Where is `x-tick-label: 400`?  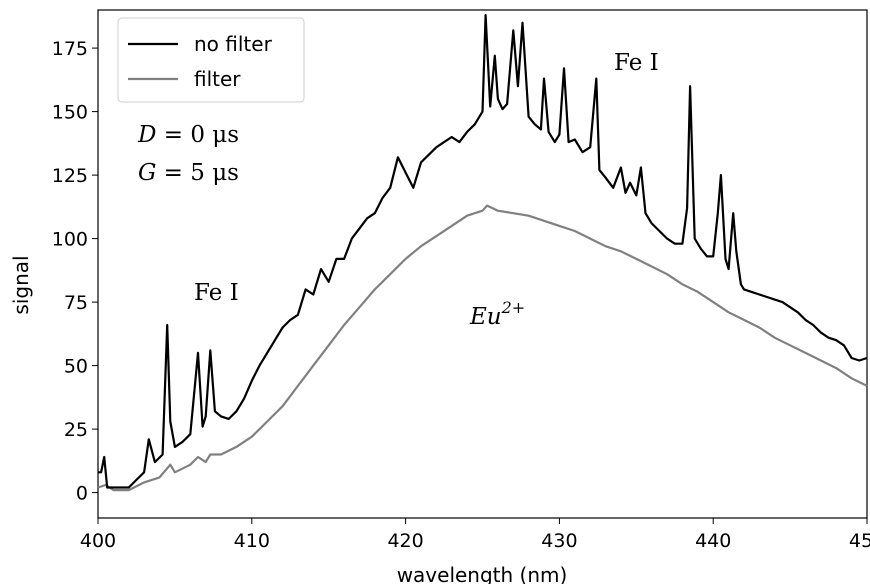 x-tick-label: 400 is located at coordinates (98, 541).